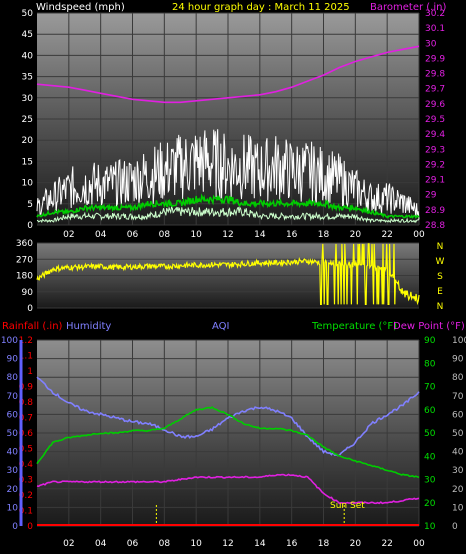 The height and width of the screenshot is (554, 466). I want to click on wind-tick-label: 30, so click(28, 99).